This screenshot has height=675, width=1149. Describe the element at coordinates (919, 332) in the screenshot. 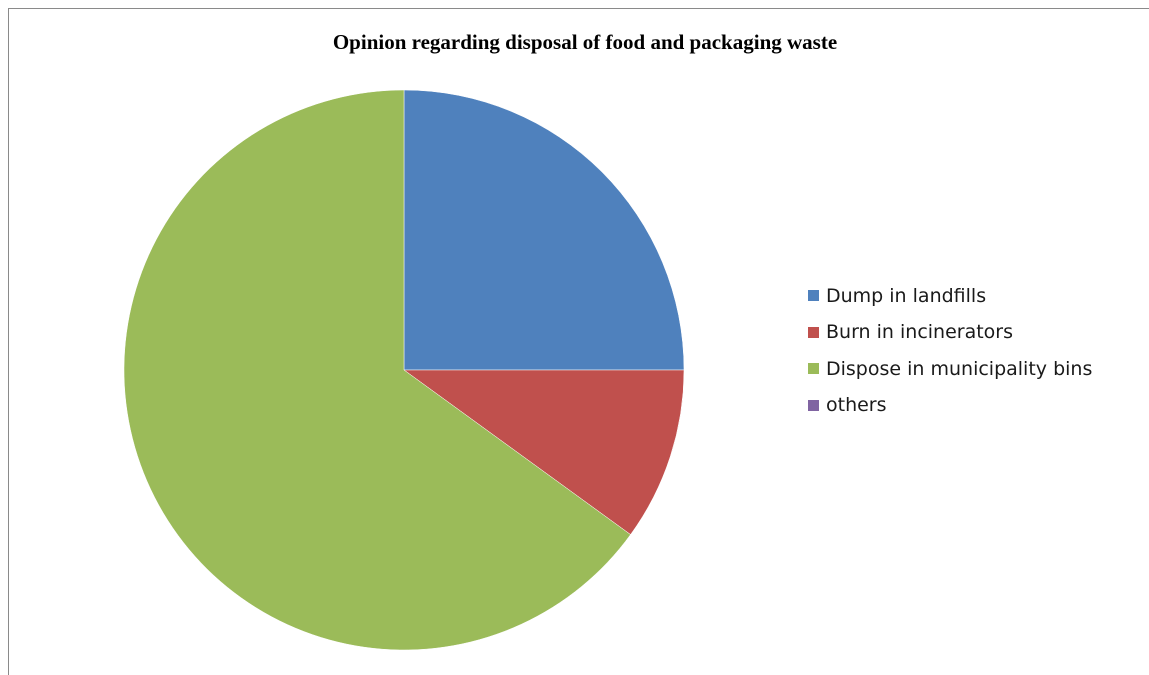

I see `legend-label: Burn in incinerators` at that location.